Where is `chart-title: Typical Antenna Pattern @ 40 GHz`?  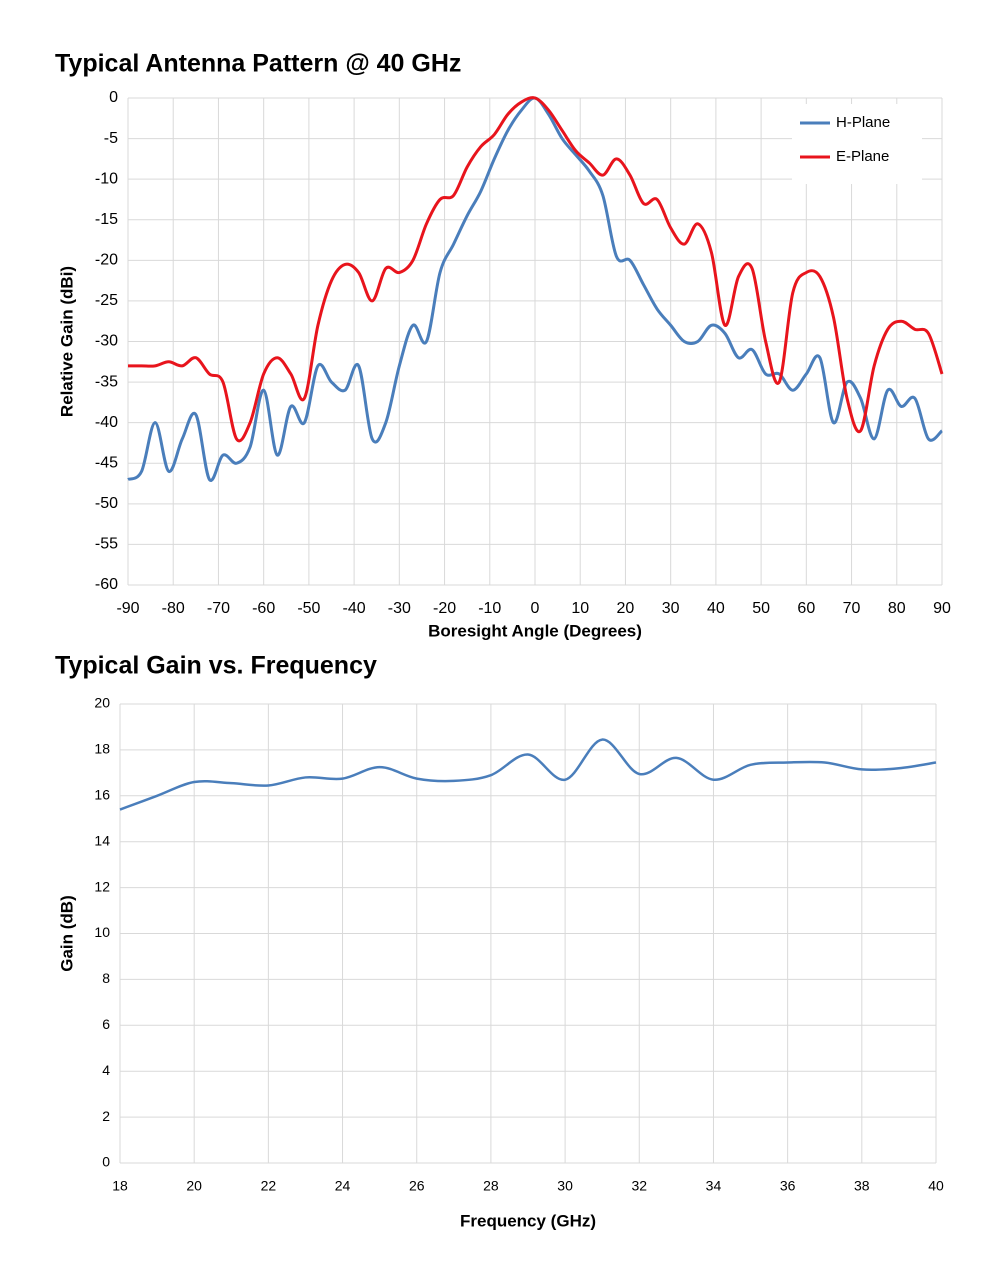 chart-title: Typical Antenna Pattern @ 40 GHz is located at coordinates (258, 64).